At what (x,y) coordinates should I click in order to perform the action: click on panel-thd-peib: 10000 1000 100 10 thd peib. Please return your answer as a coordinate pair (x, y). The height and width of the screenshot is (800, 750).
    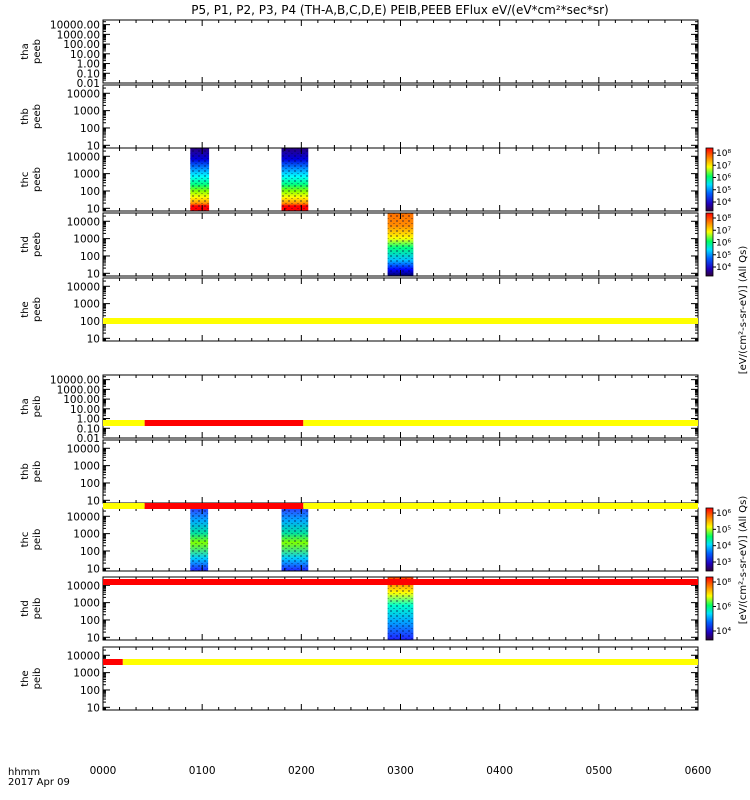
    Looking at the image, I should click on (359, 610).